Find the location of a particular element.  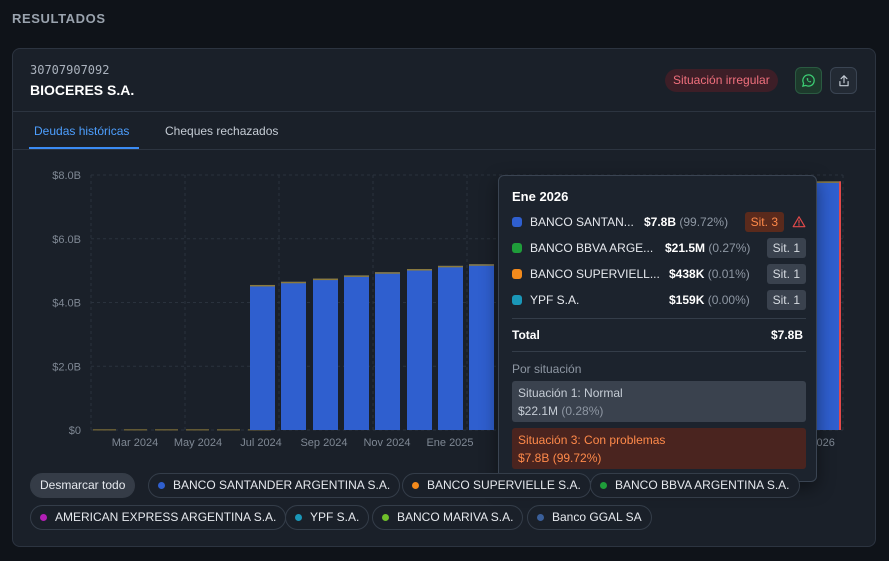

x-tick-label: Jul 2024 is located at coordinates (261, 443).